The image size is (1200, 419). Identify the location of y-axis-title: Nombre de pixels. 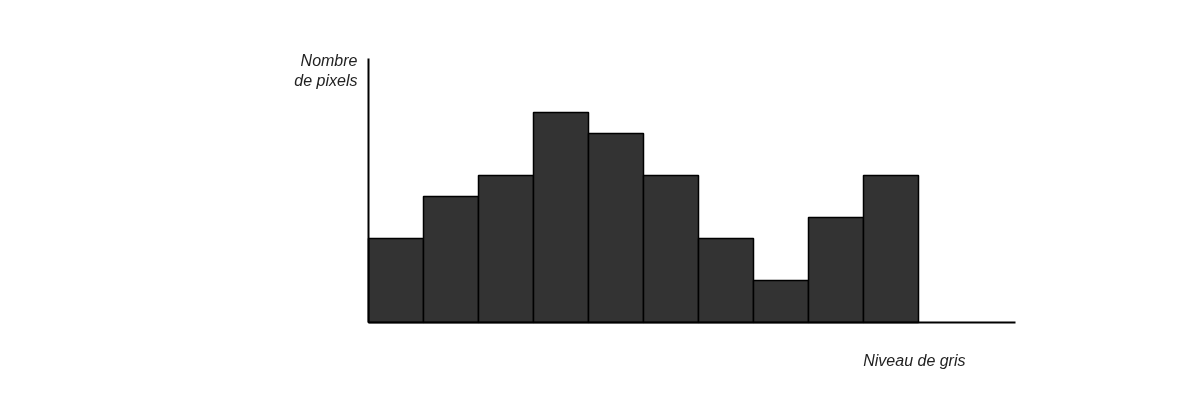
(326, 70).